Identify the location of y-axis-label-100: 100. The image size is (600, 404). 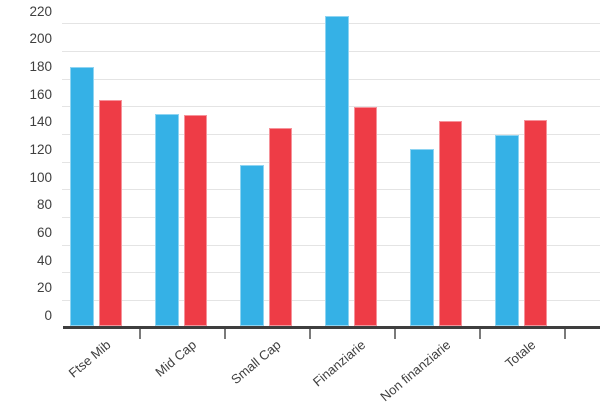
(40, 177).